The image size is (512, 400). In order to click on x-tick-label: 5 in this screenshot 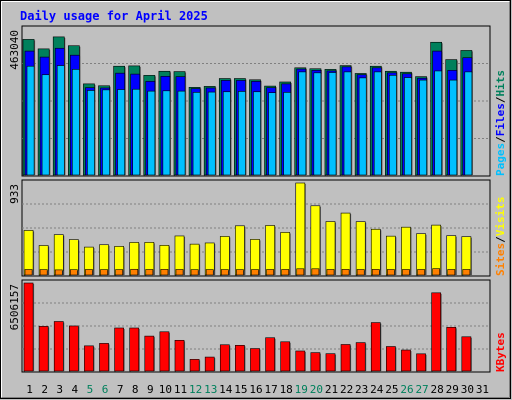, I will do `click(90, 389)`.